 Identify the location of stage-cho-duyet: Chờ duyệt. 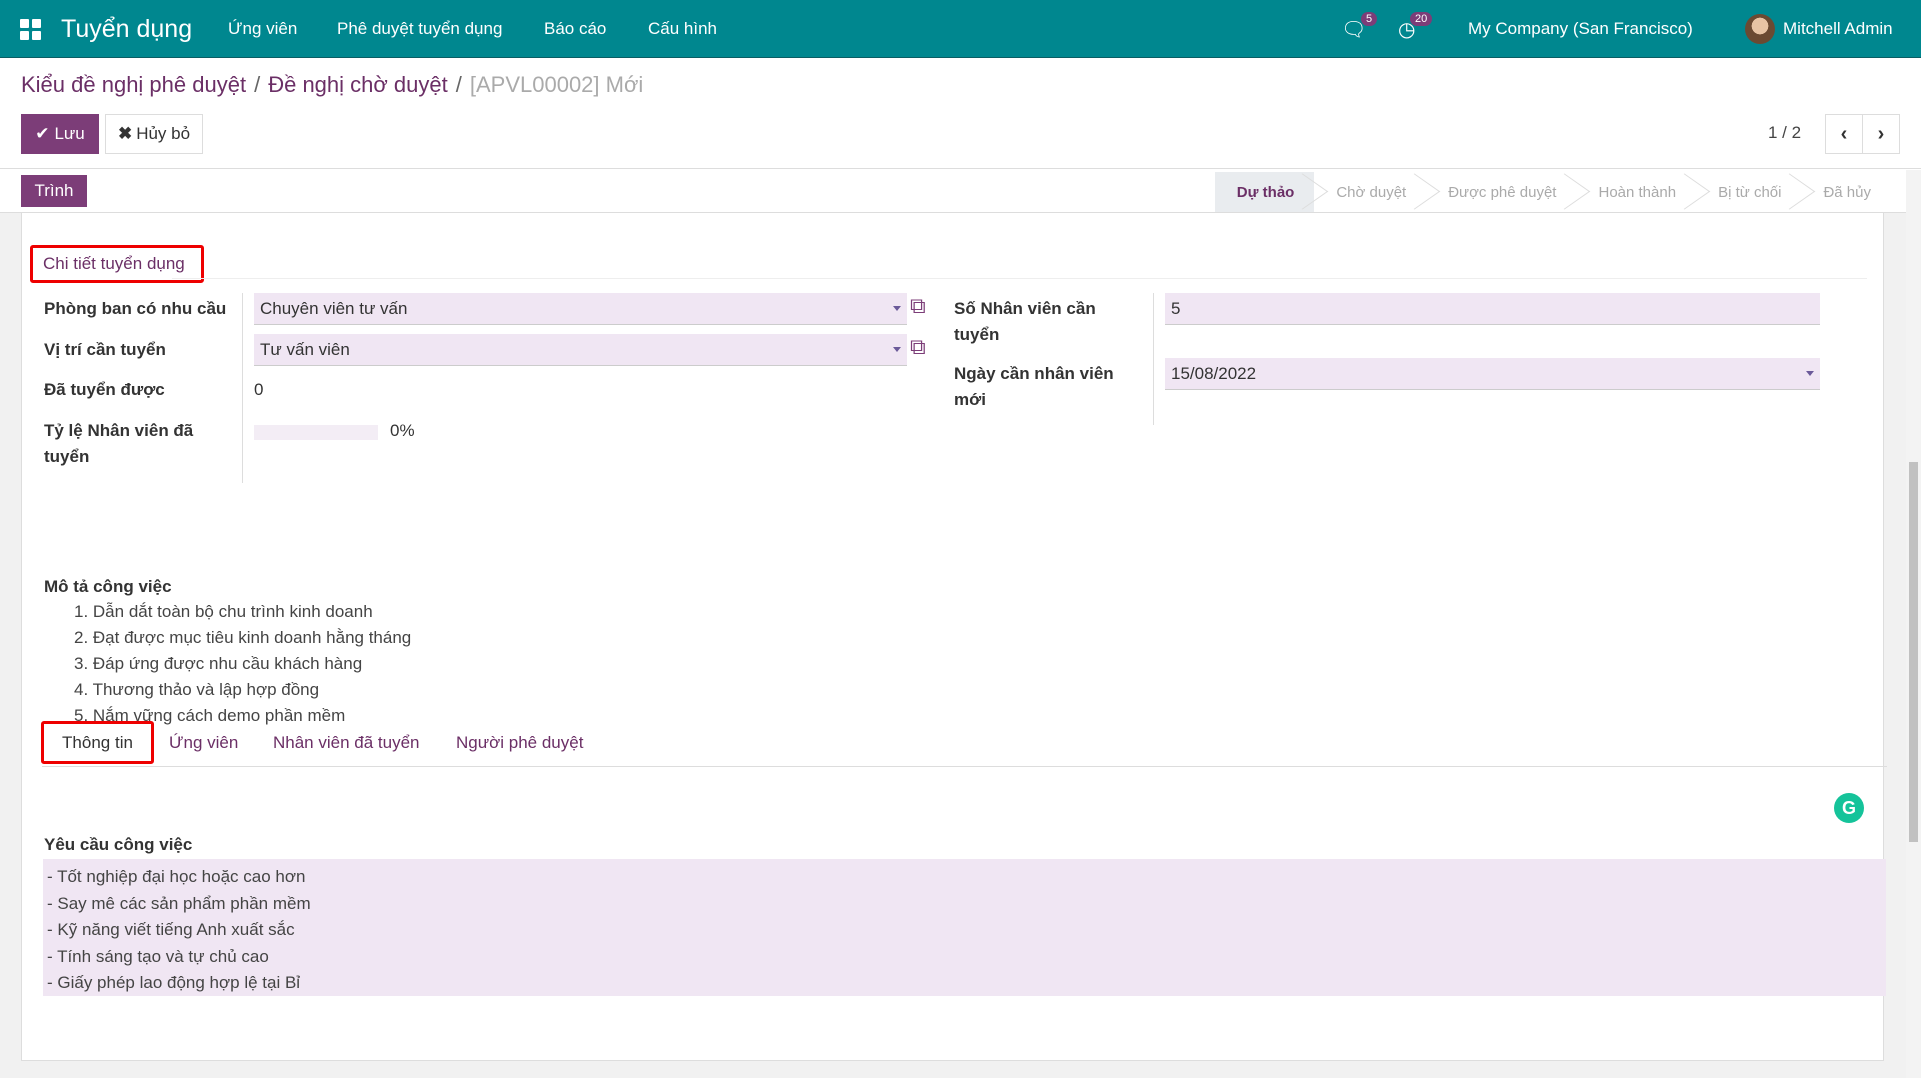
(1370, 192).